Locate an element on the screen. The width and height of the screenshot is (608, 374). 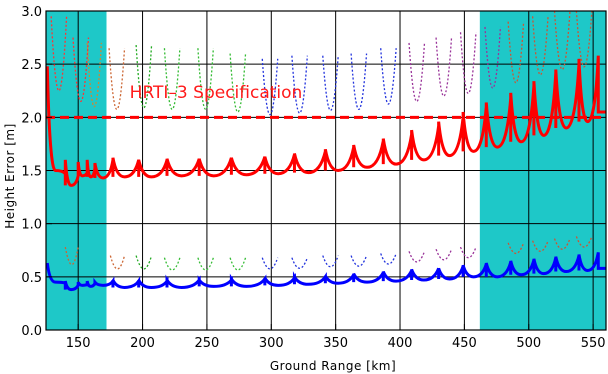
x-tick-label: 300 is located at coordinates (271, 343).